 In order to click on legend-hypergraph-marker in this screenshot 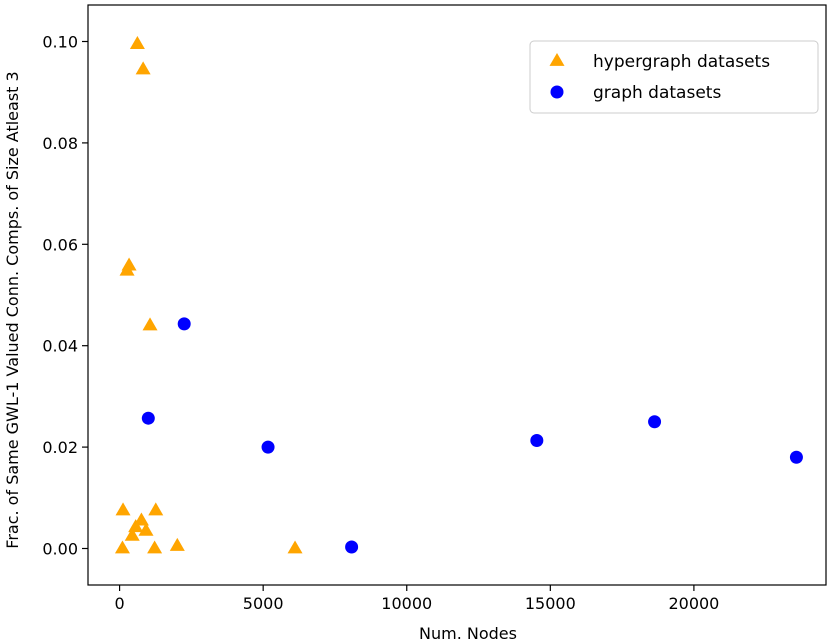, I will do `click(557, 59)`.